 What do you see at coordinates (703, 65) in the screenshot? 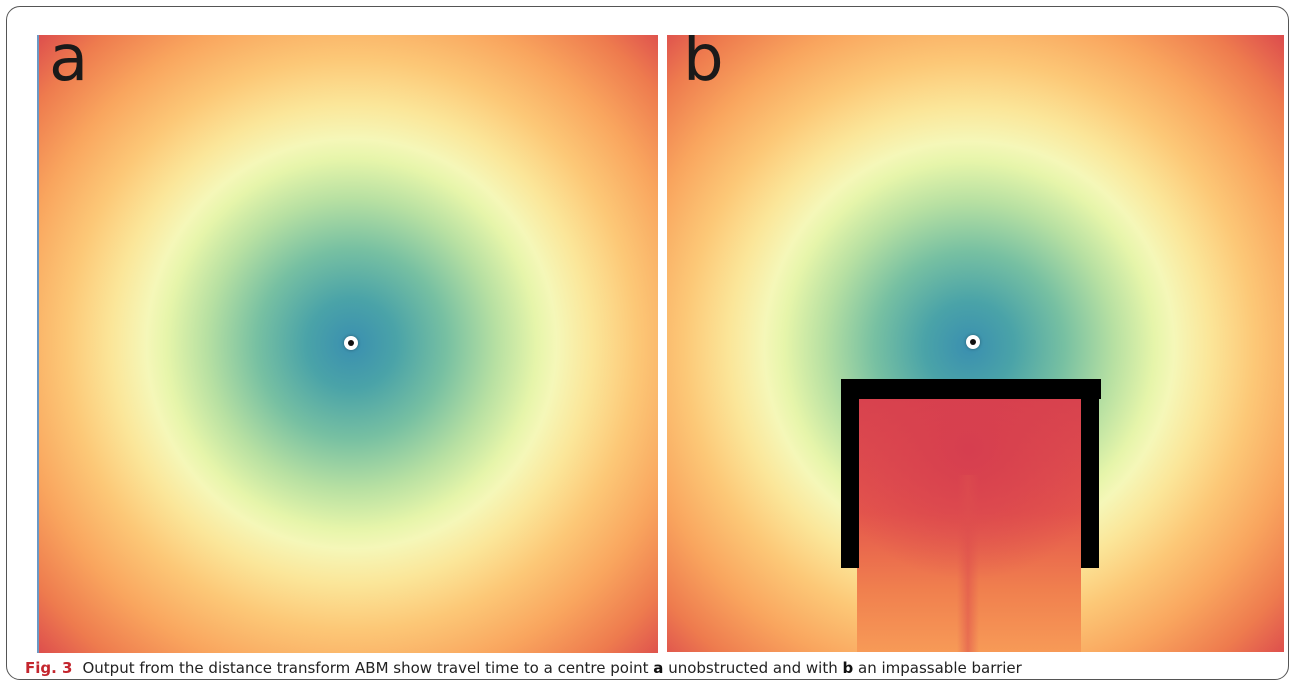
I see `panel-b-label: b` at bounding box center [703, 65].